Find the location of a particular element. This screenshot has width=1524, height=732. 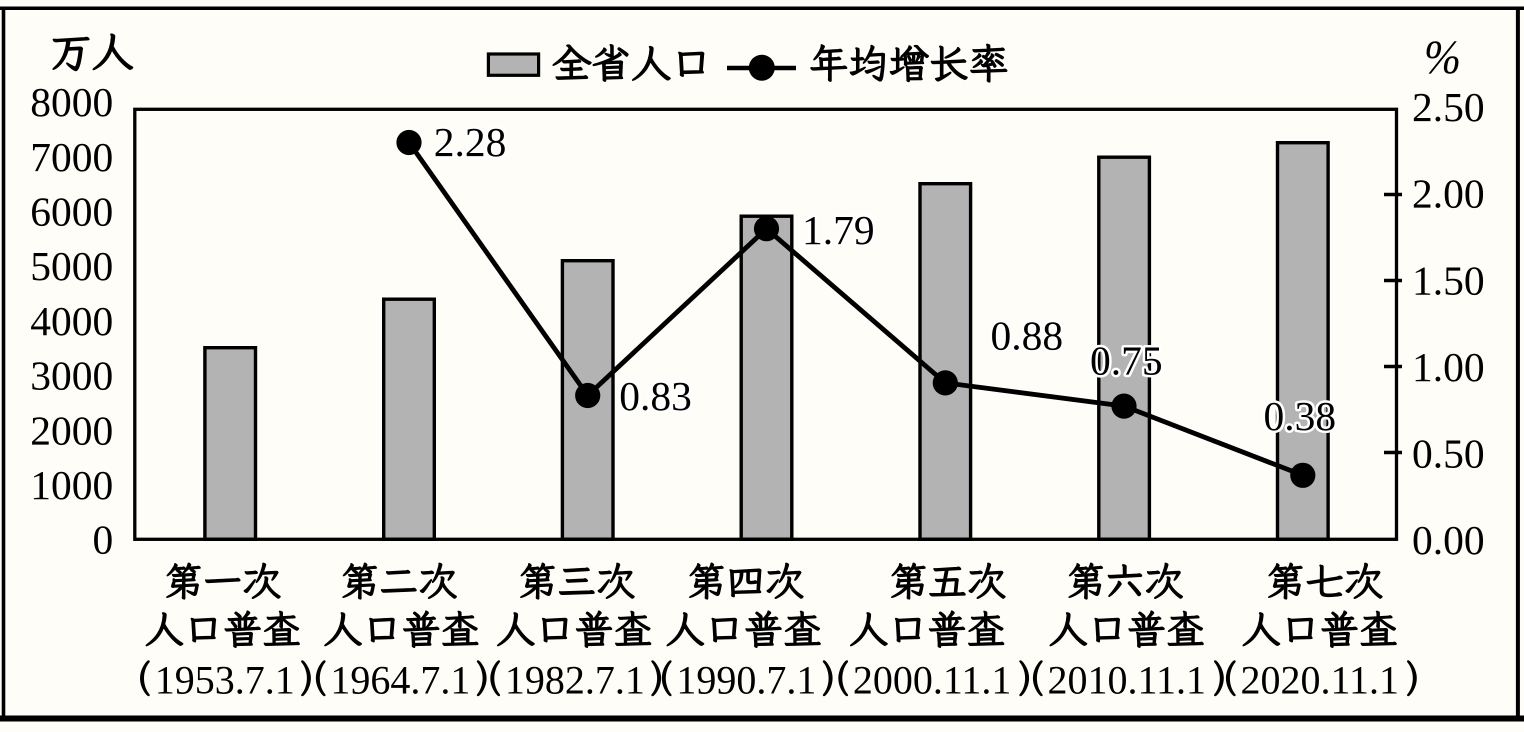

svg-text: 0.83 is located at coordinates (655, 396).